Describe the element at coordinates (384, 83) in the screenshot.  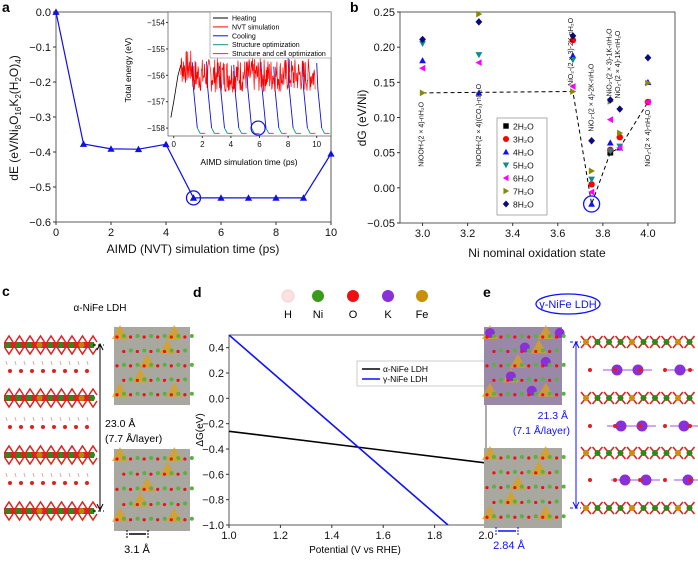
I see `y-tick-label: 0.15` at that location.